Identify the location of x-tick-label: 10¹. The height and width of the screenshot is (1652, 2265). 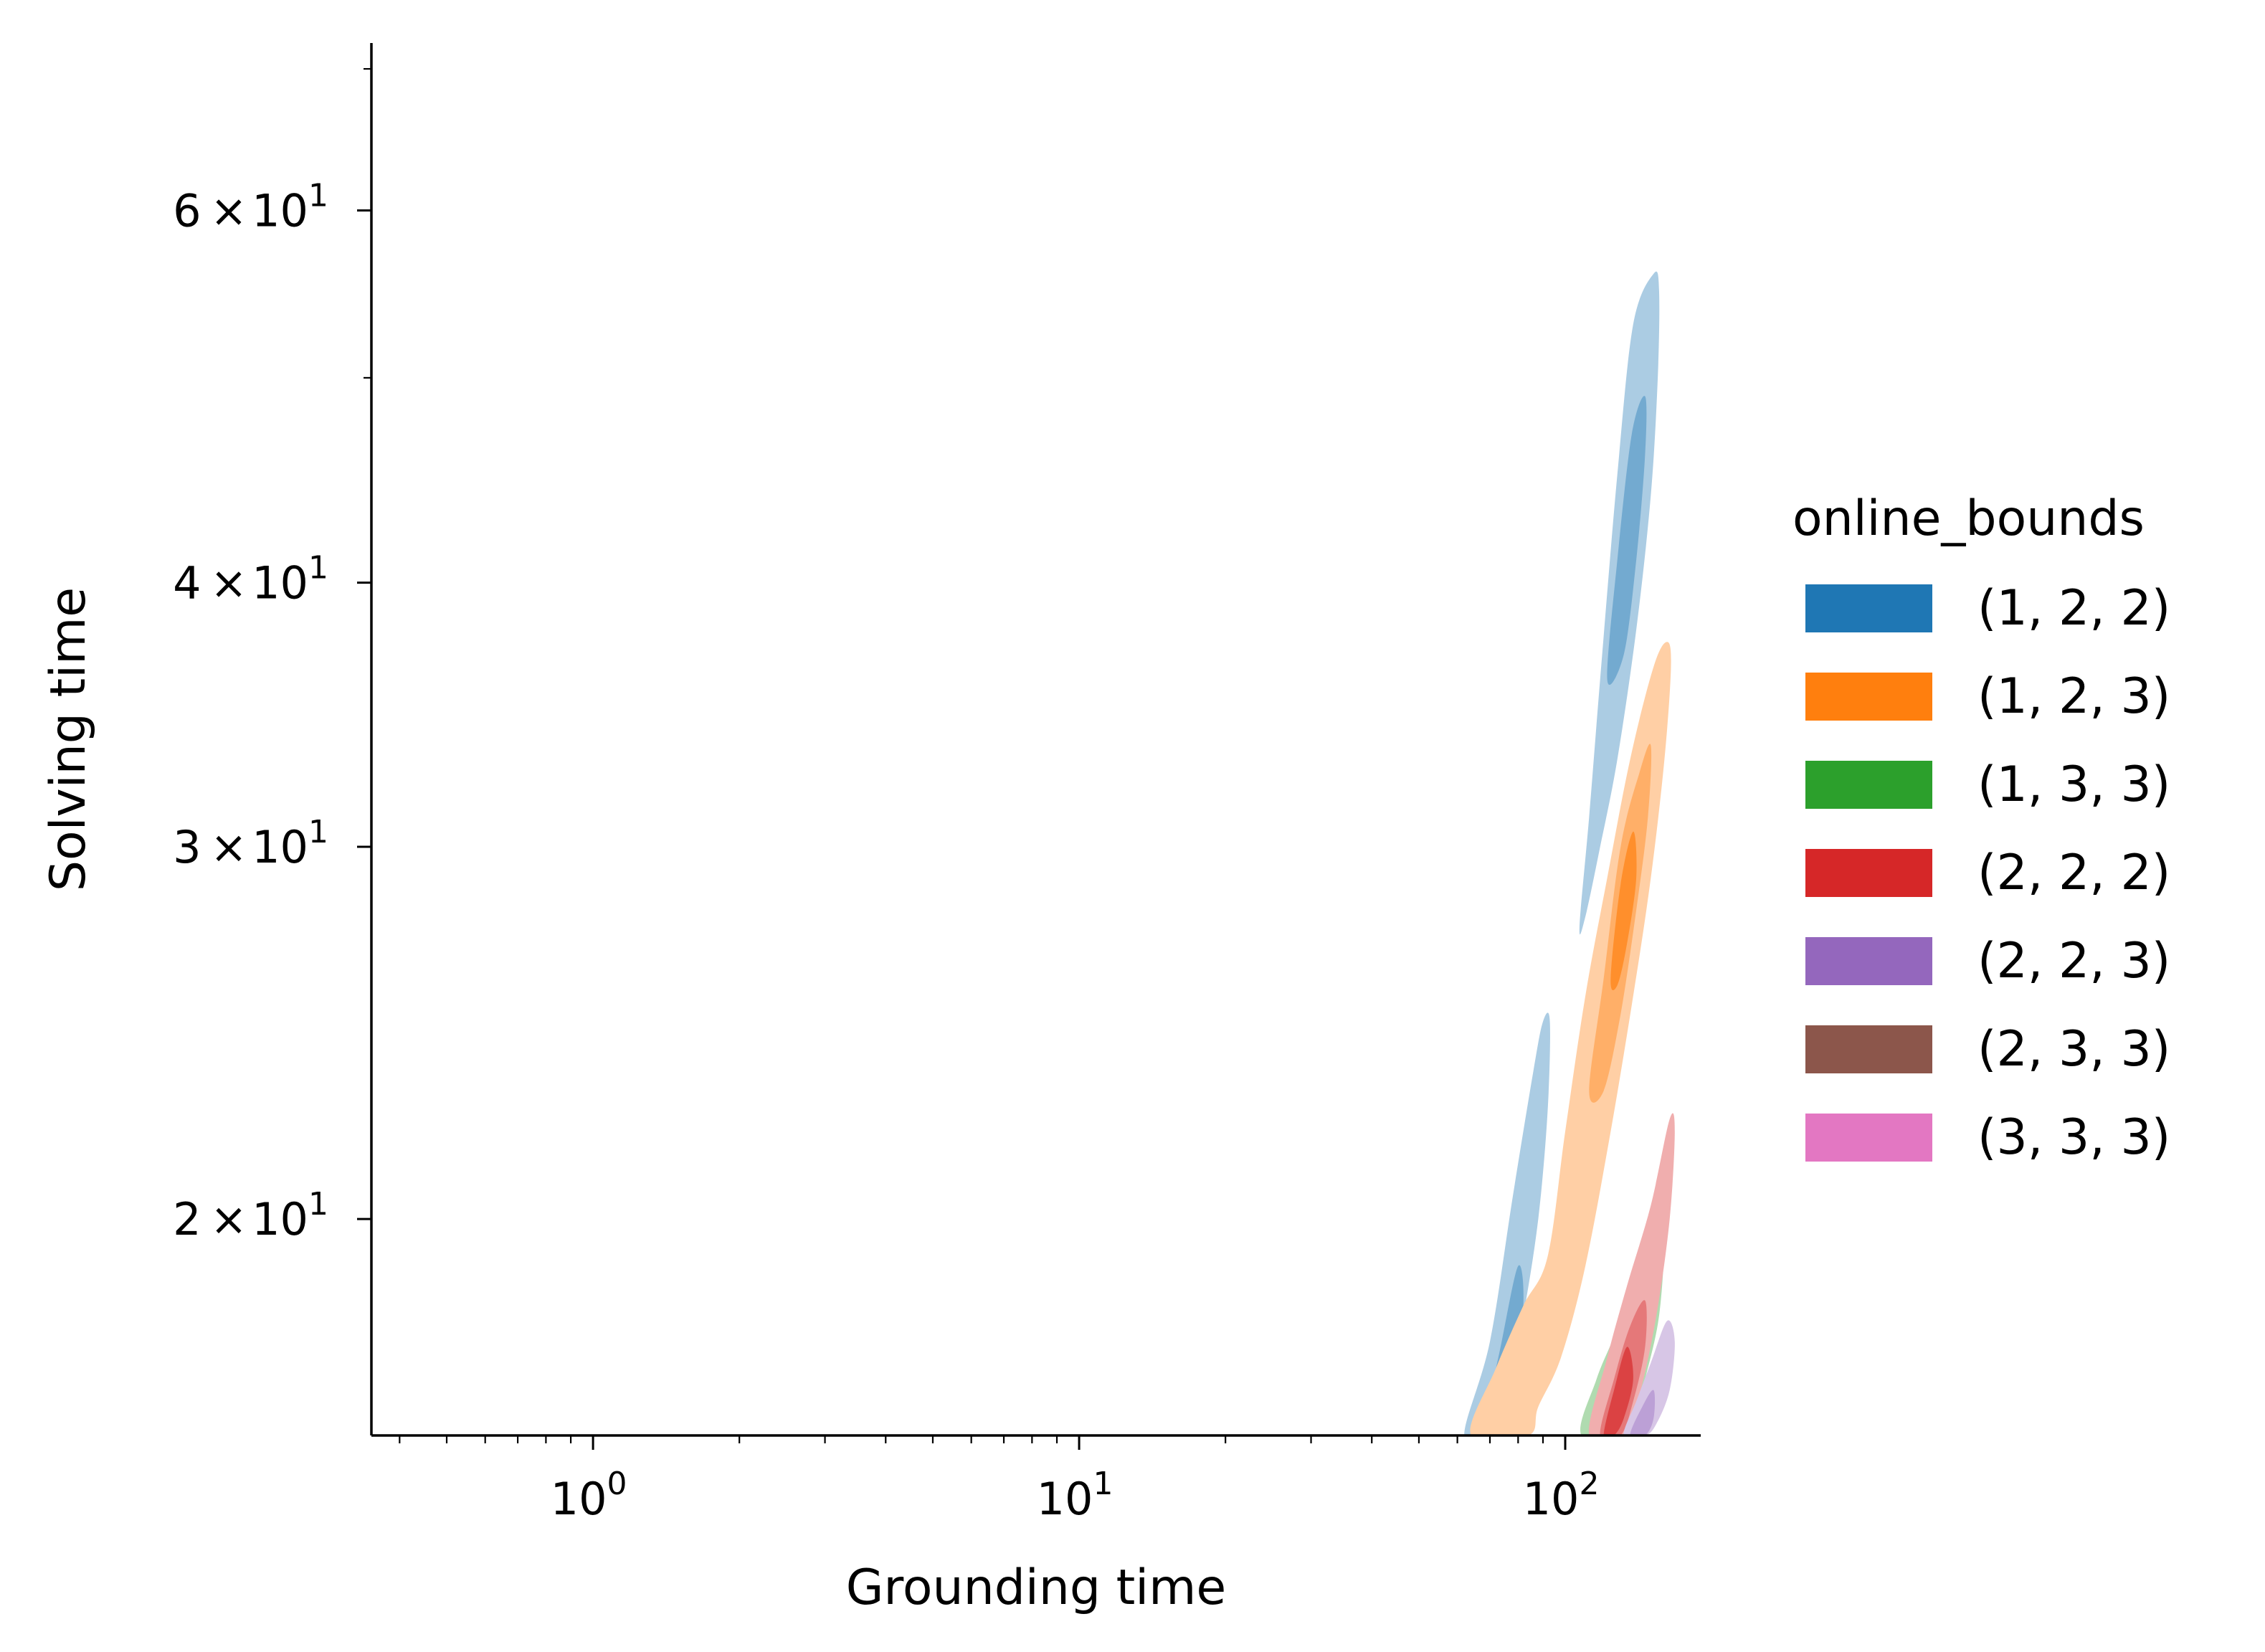
(1075, 1495).